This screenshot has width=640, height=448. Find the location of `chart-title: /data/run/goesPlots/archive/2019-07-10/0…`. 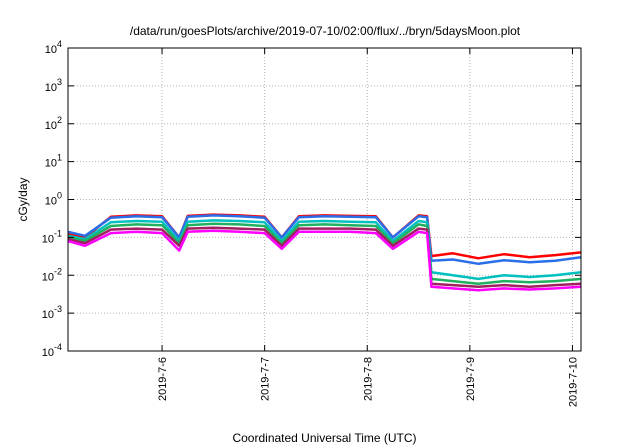

chart-title: /data/run/goesPlots/archive/2019-07-10/0… is located at coordinates (325, 31).